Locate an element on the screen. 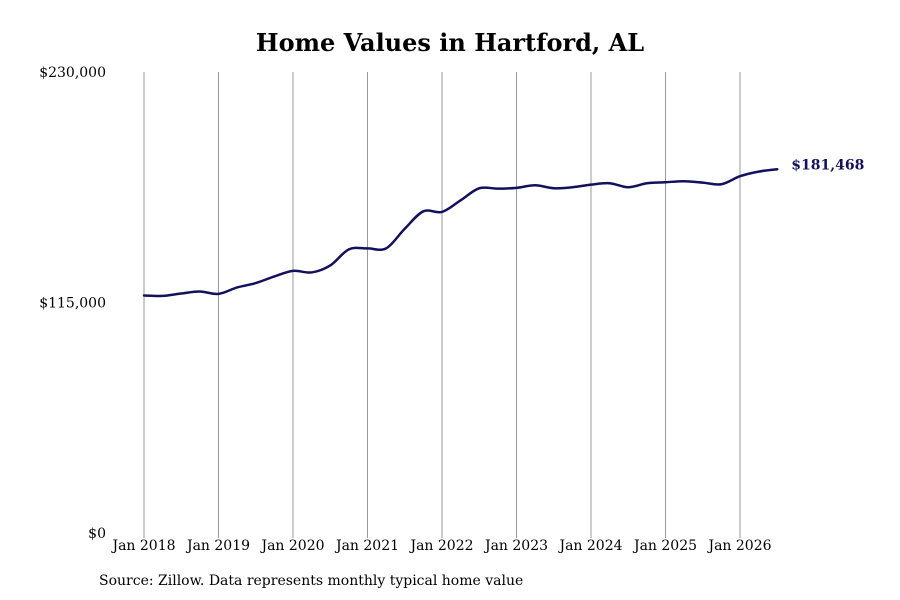 This screenshot has height=600, width=900. x-tick-label: Jan 2018 is located at coordinates (142, 546).